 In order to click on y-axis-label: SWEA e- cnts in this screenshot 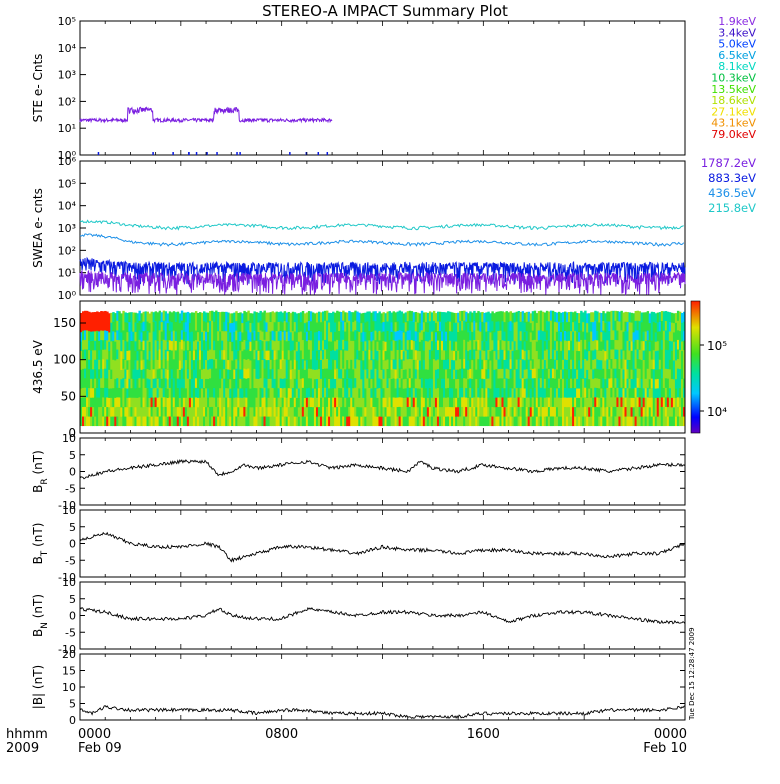, I will do `click(38, 228)`.